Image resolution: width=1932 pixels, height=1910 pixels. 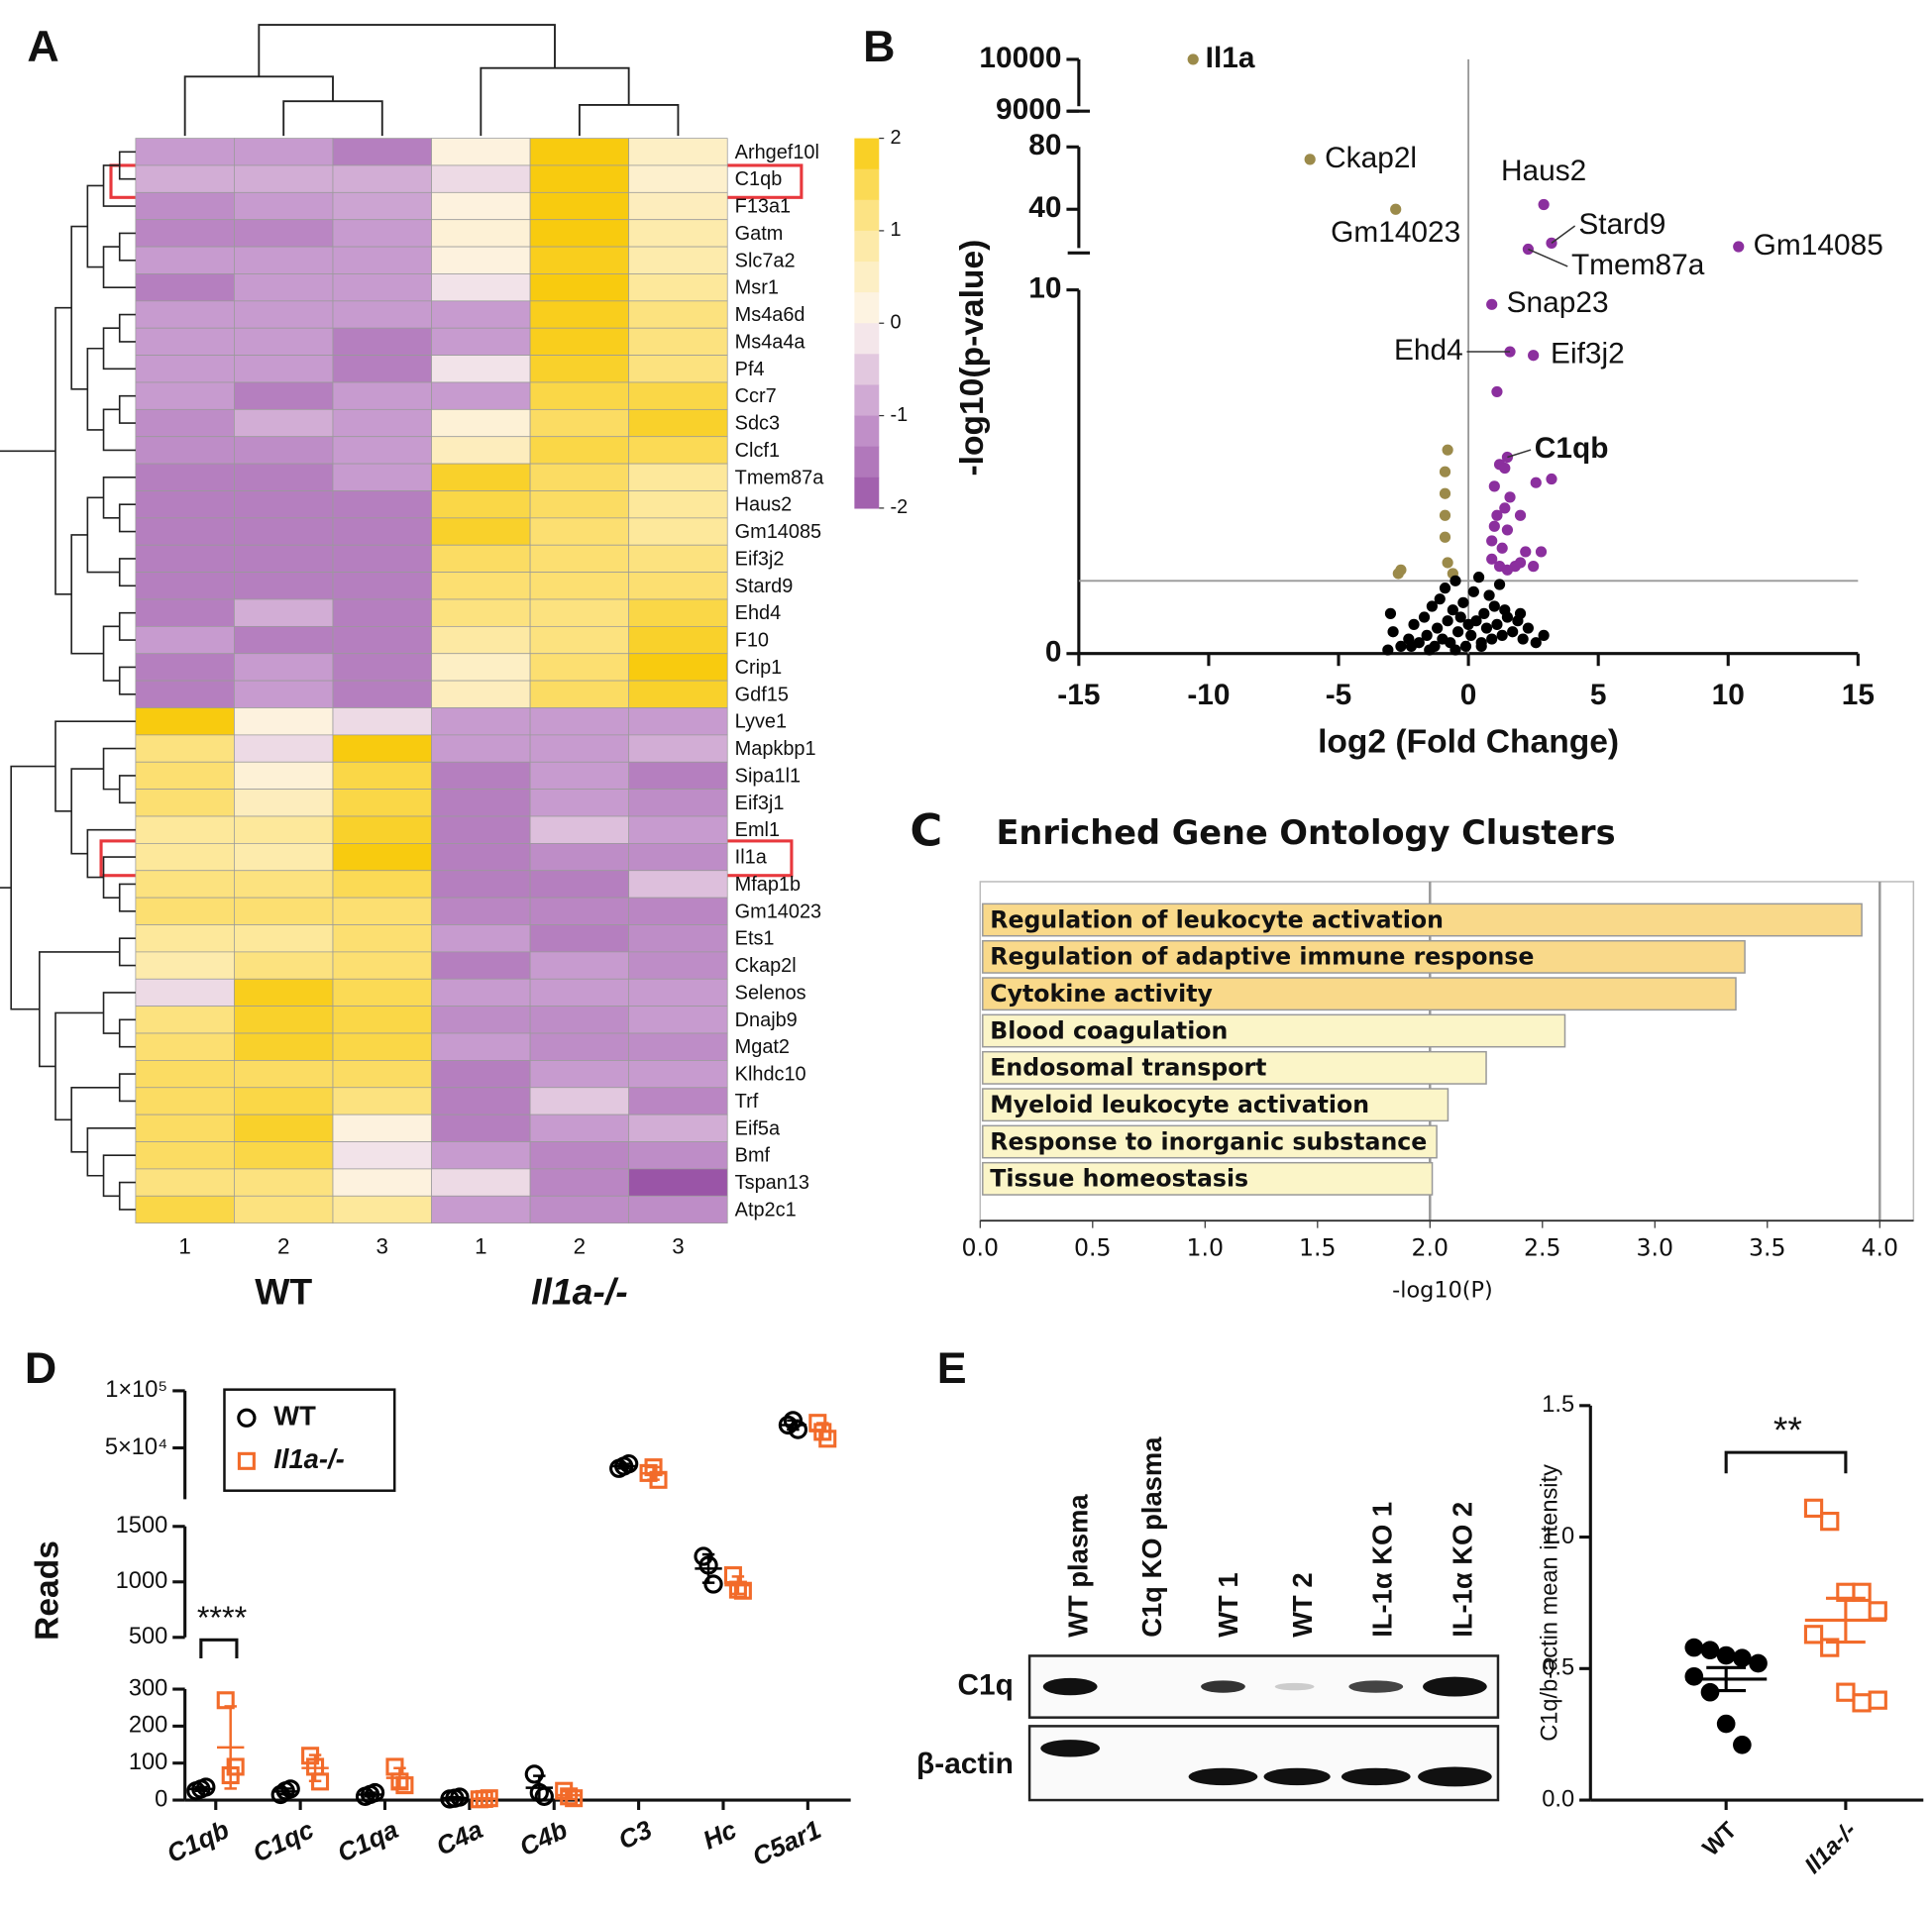 I want to click on x-tick-label: -10, so click(x=1208, y=695).